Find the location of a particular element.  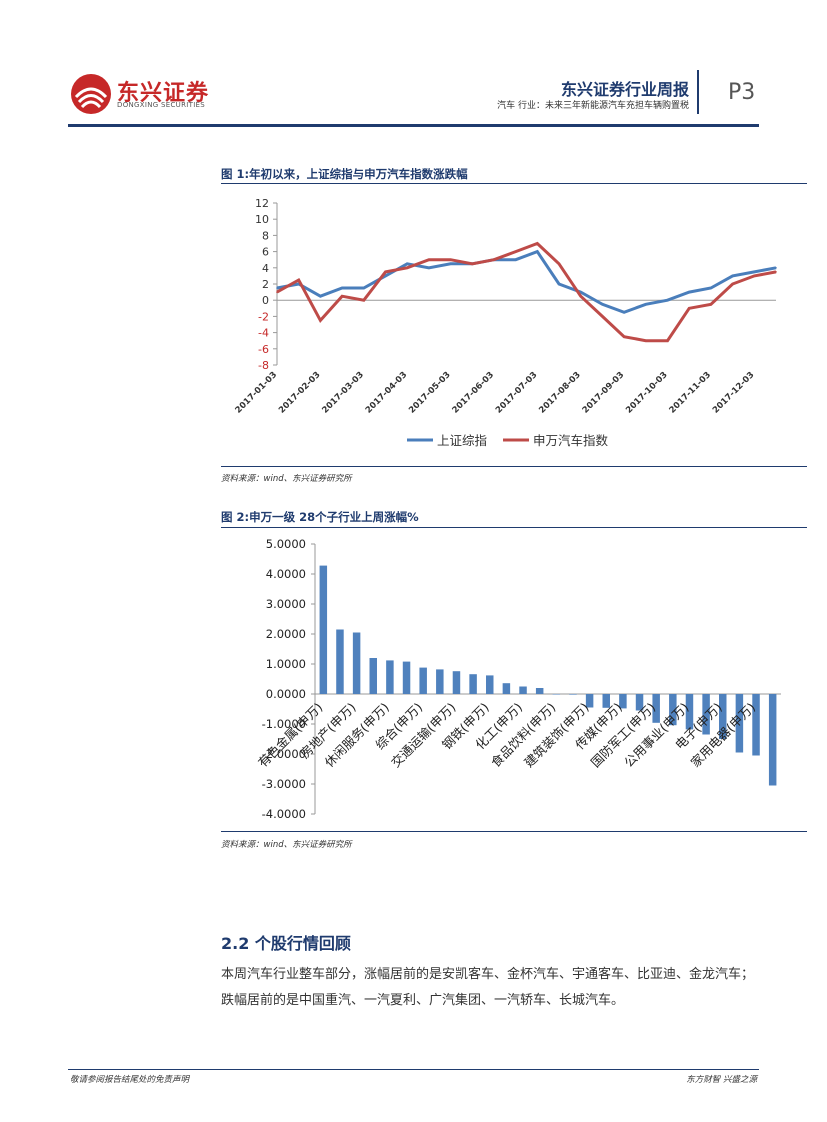

figure2-bottom-rule is located at coordinates (514, 831).